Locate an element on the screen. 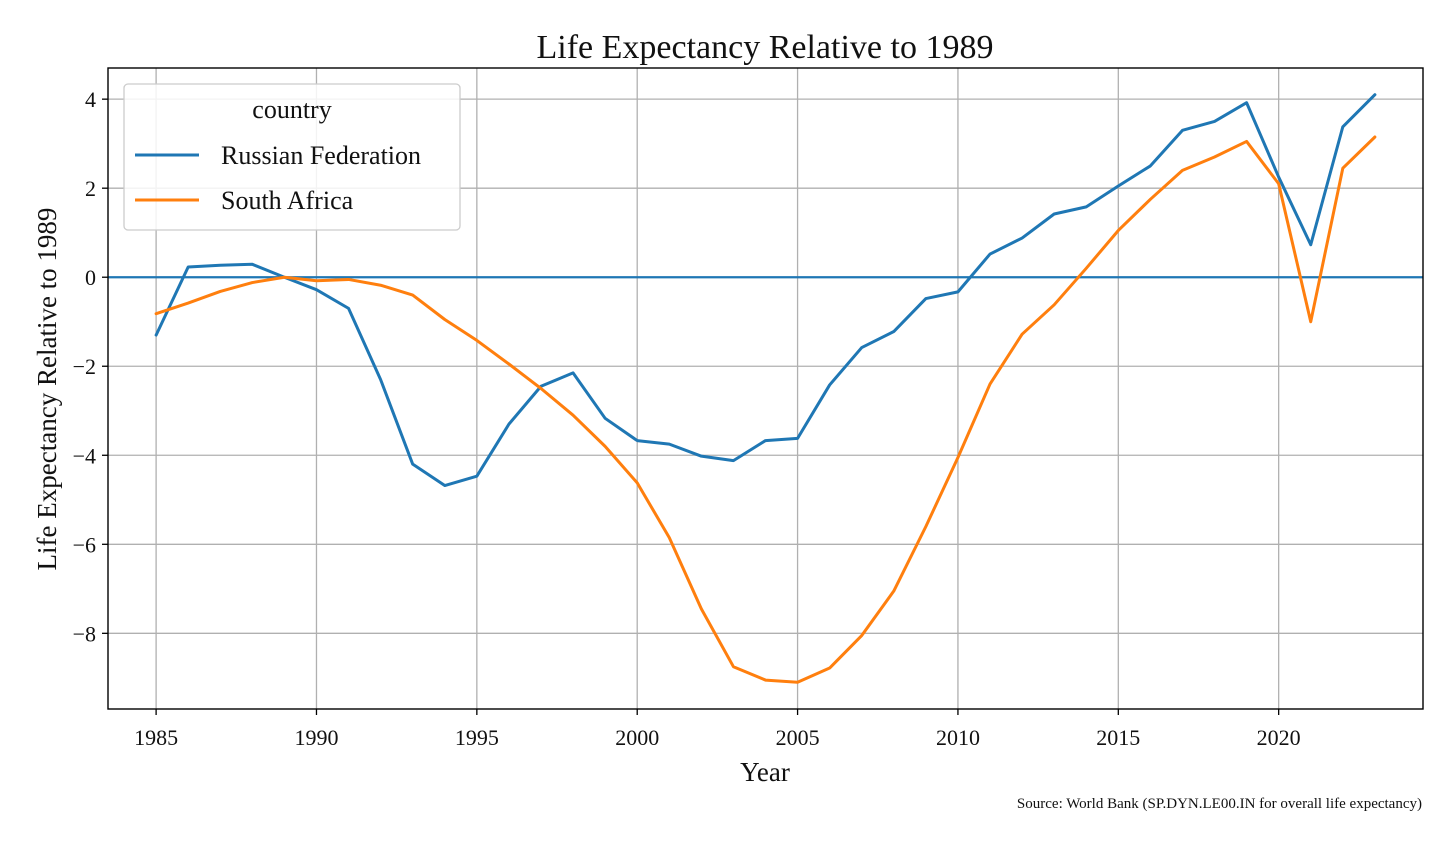 The width and height of the screenshot is (1456, 849). y-tick-label: −2 is located at coordinates (84, 366).